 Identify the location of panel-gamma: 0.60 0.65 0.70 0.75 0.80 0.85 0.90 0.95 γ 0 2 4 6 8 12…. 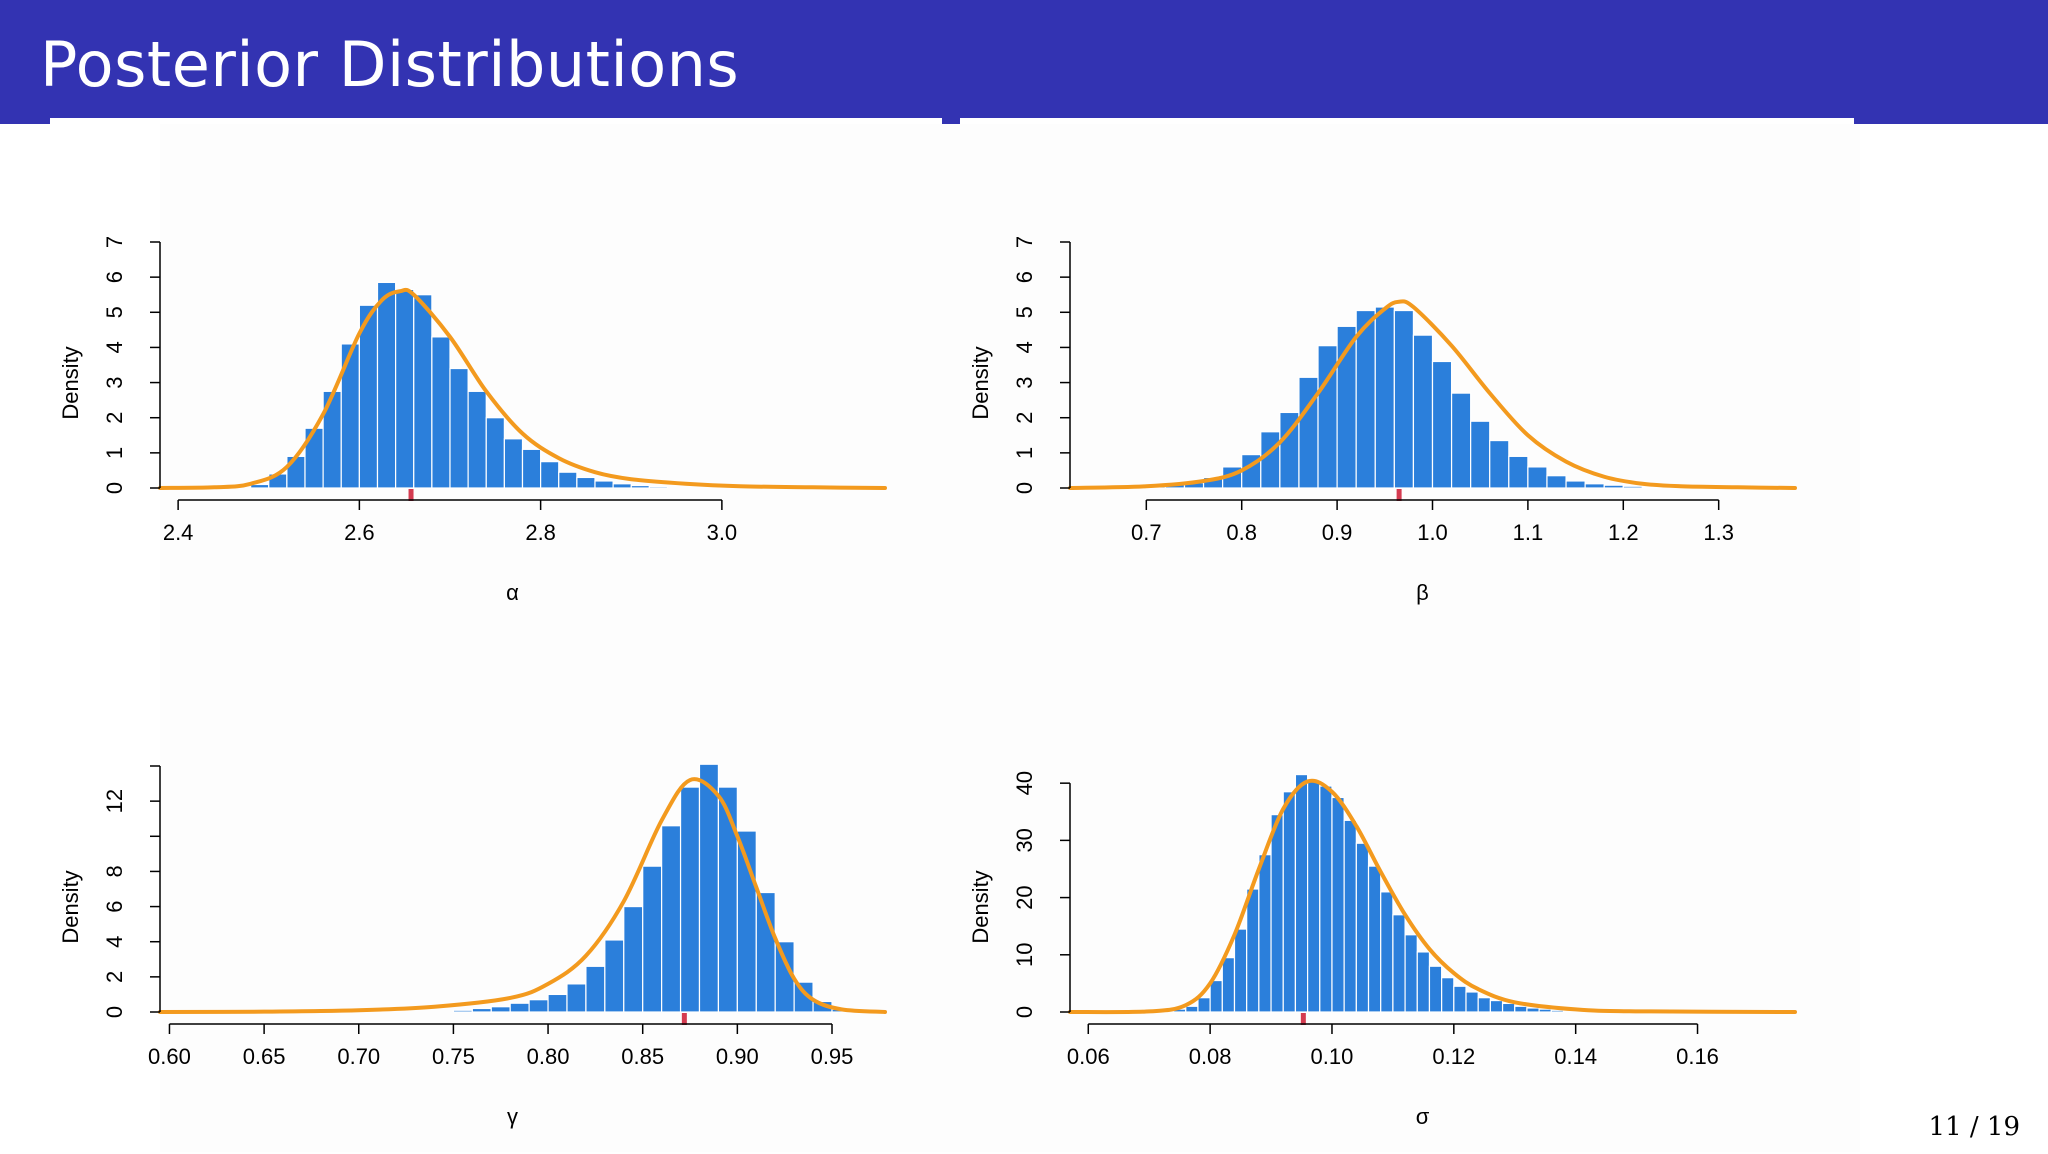
(472, 946).